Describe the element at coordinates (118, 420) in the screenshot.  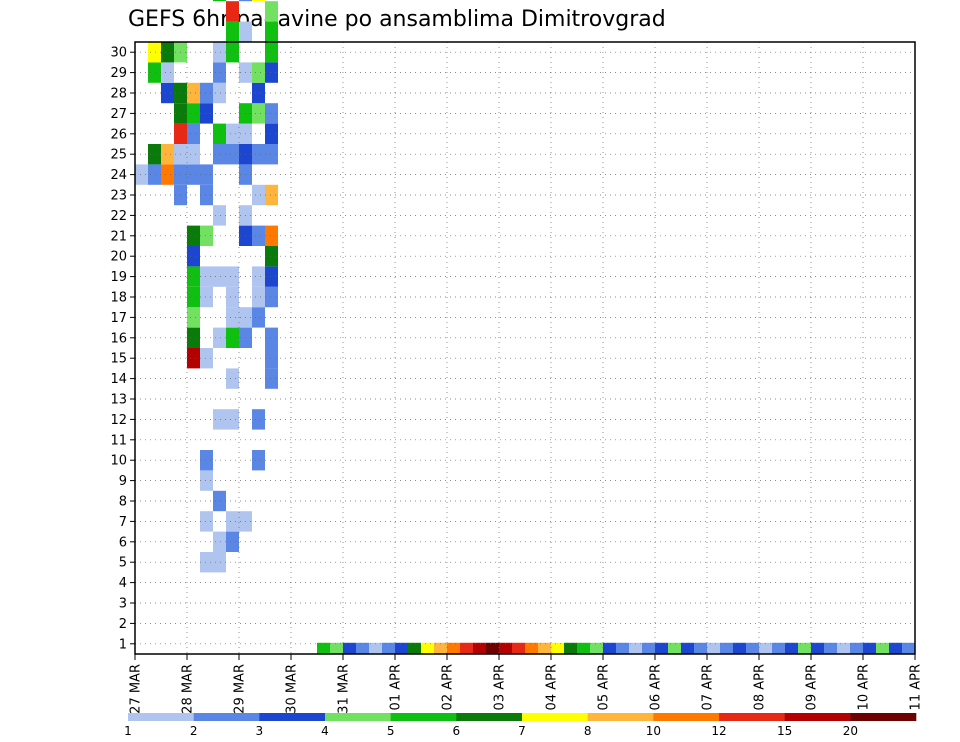
I see `y-tick-label: 12` at that location.